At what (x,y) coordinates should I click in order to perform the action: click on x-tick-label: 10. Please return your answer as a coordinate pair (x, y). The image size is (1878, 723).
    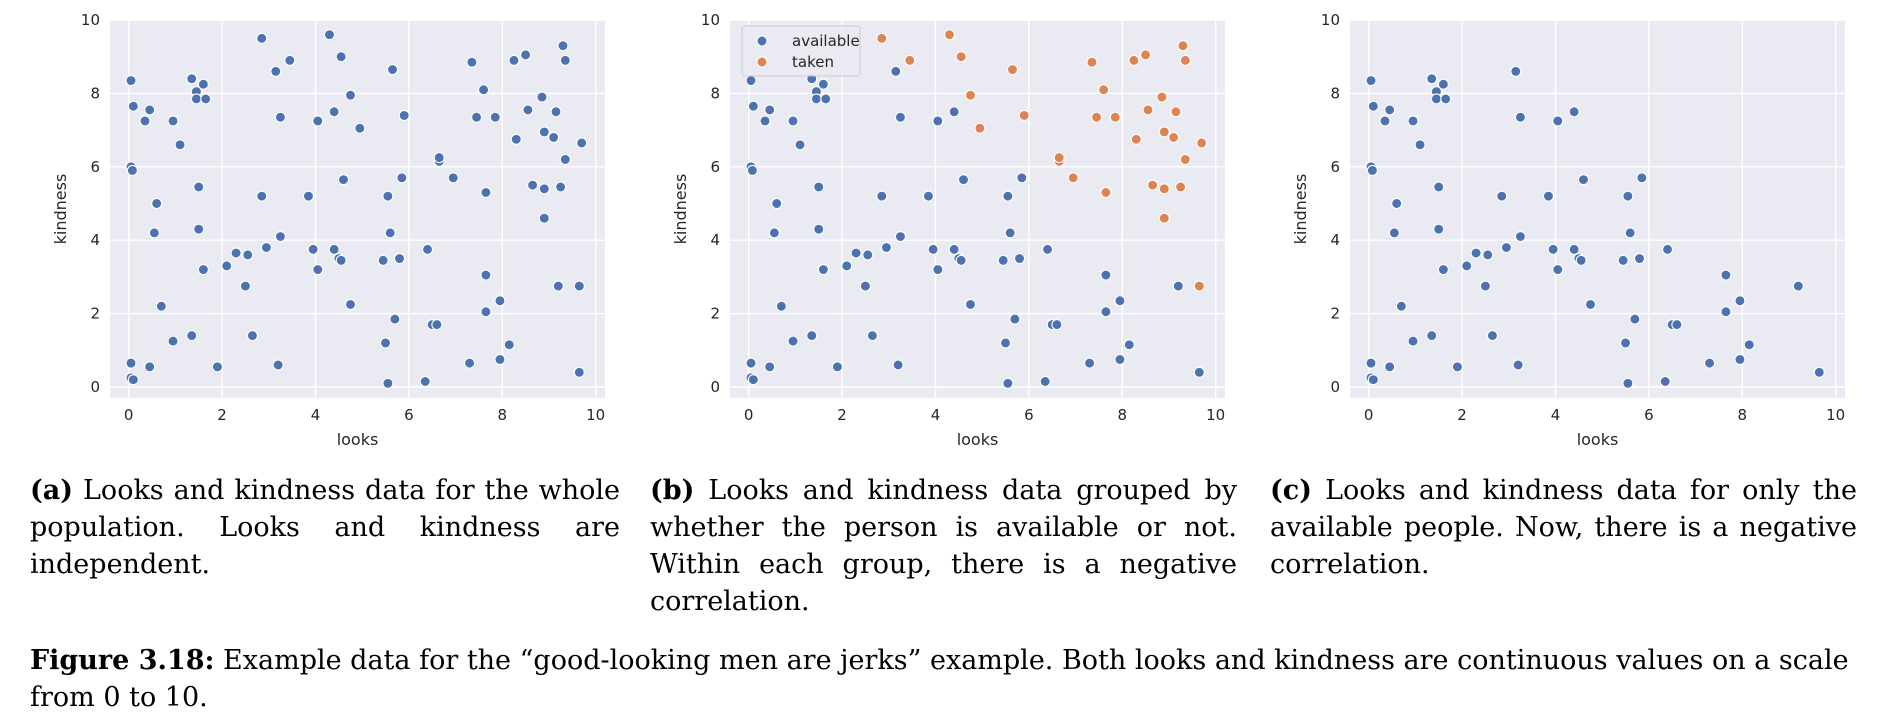
    Looking at the image, I should click on (1215, 415).